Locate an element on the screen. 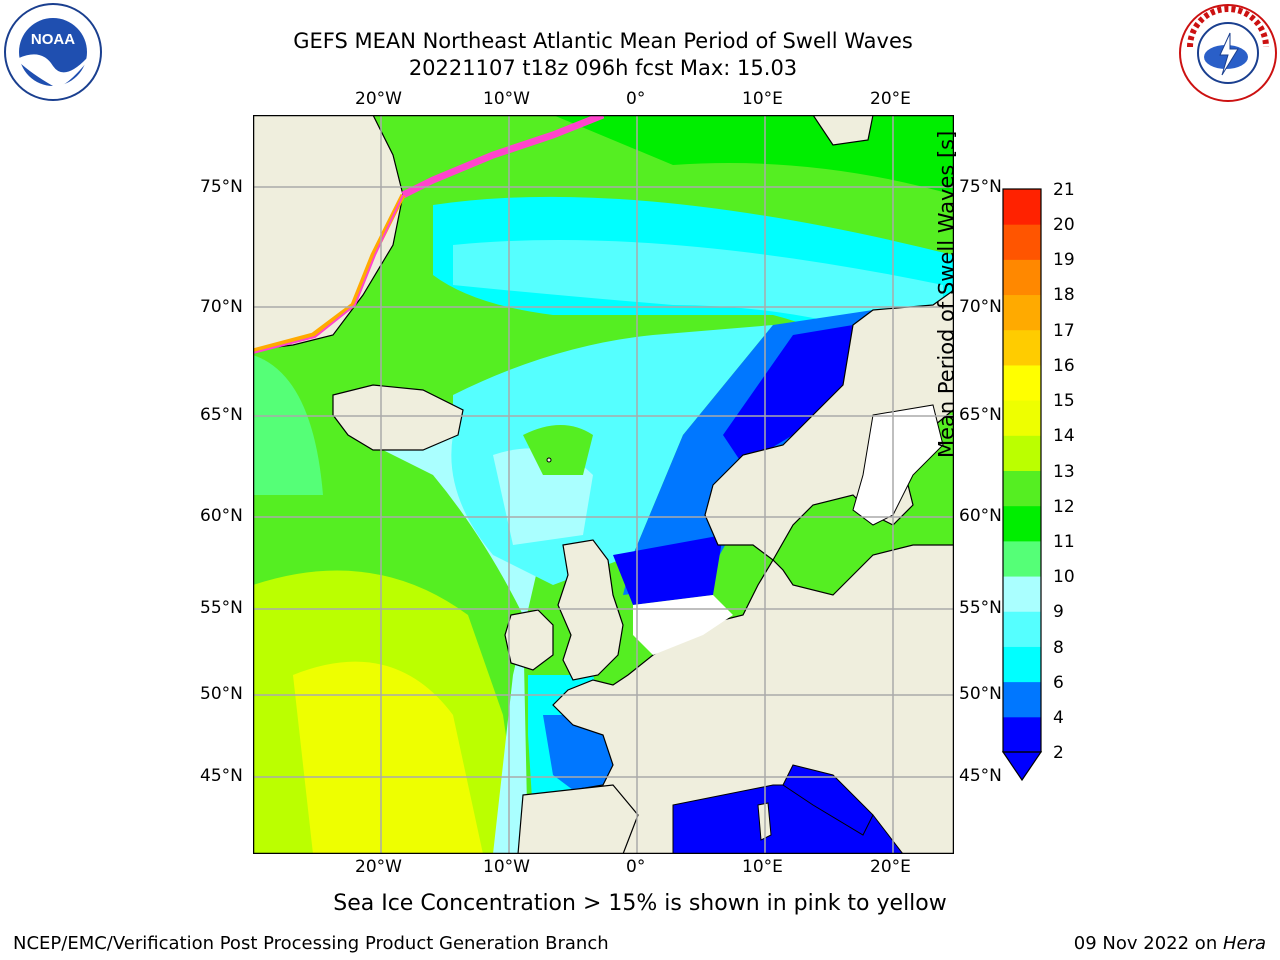 The image size is (1280, 960). lat-label-left: 75°N is located at coordinates (221, 187).